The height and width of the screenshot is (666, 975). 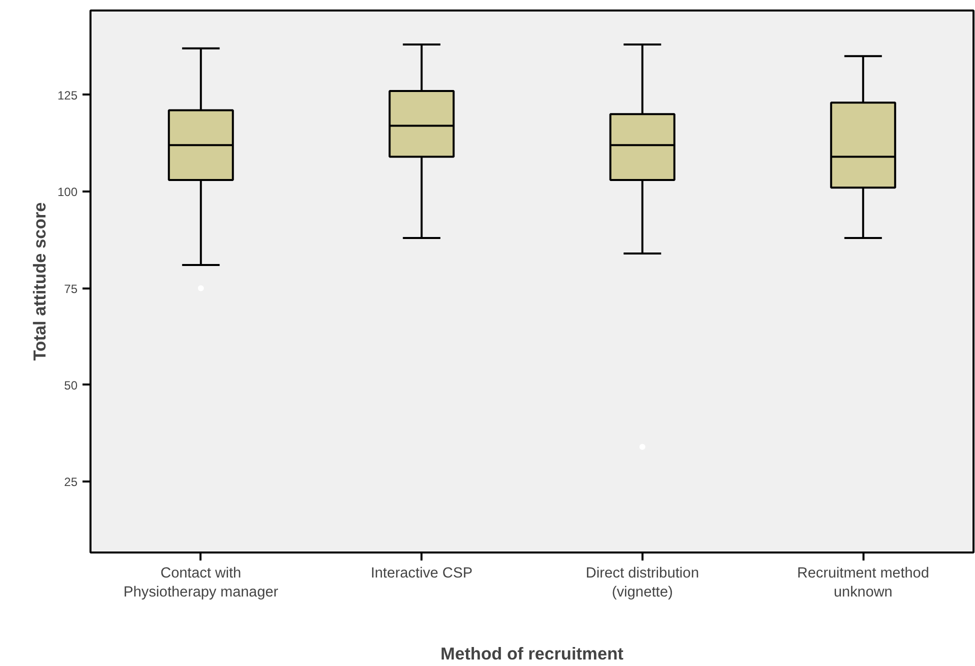 What do you see at coordinates (71, 482) in the screenshot?
I see `y-tick-label: 25` at bounding box center [71, 482].